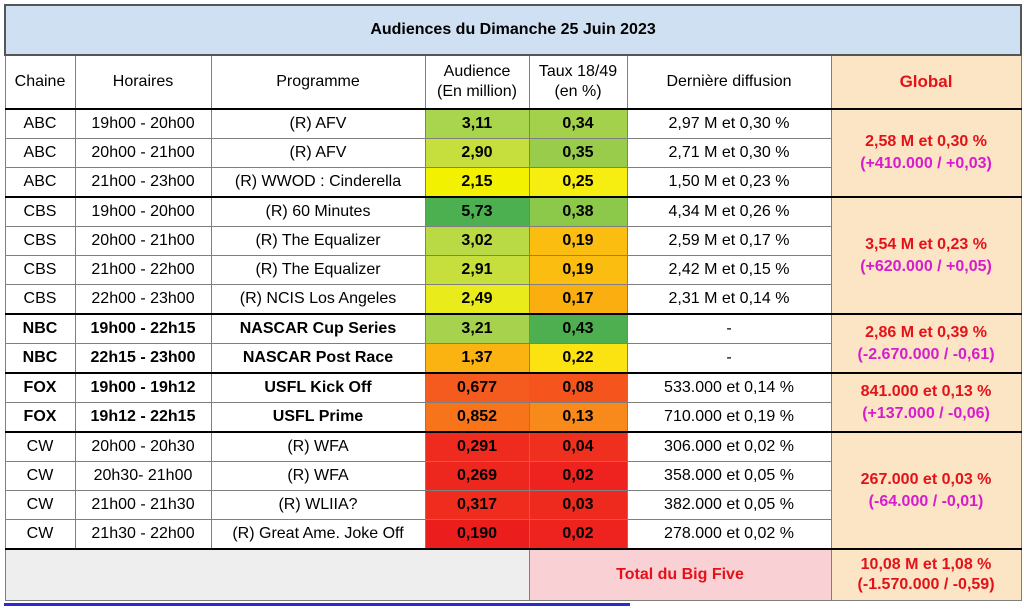 The height and width of the screenshot is (610, 1024). What do you see at coordinates (477, 270) in the screenshot?
I see `cell-audience: 2,91` at bounding box center [477, 270].